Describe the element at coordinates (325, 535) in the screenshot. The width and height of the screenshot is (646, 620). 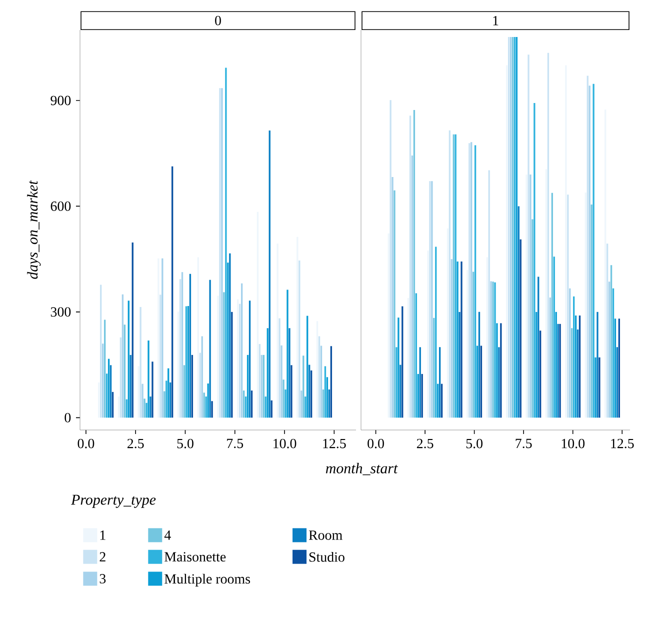
I see `legend-label: Room` at that location.